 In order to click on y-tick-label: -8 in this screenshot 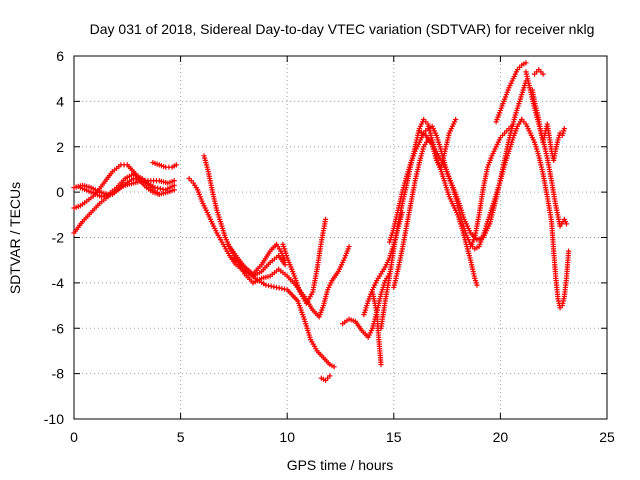, I will do `click(58, 374)`.